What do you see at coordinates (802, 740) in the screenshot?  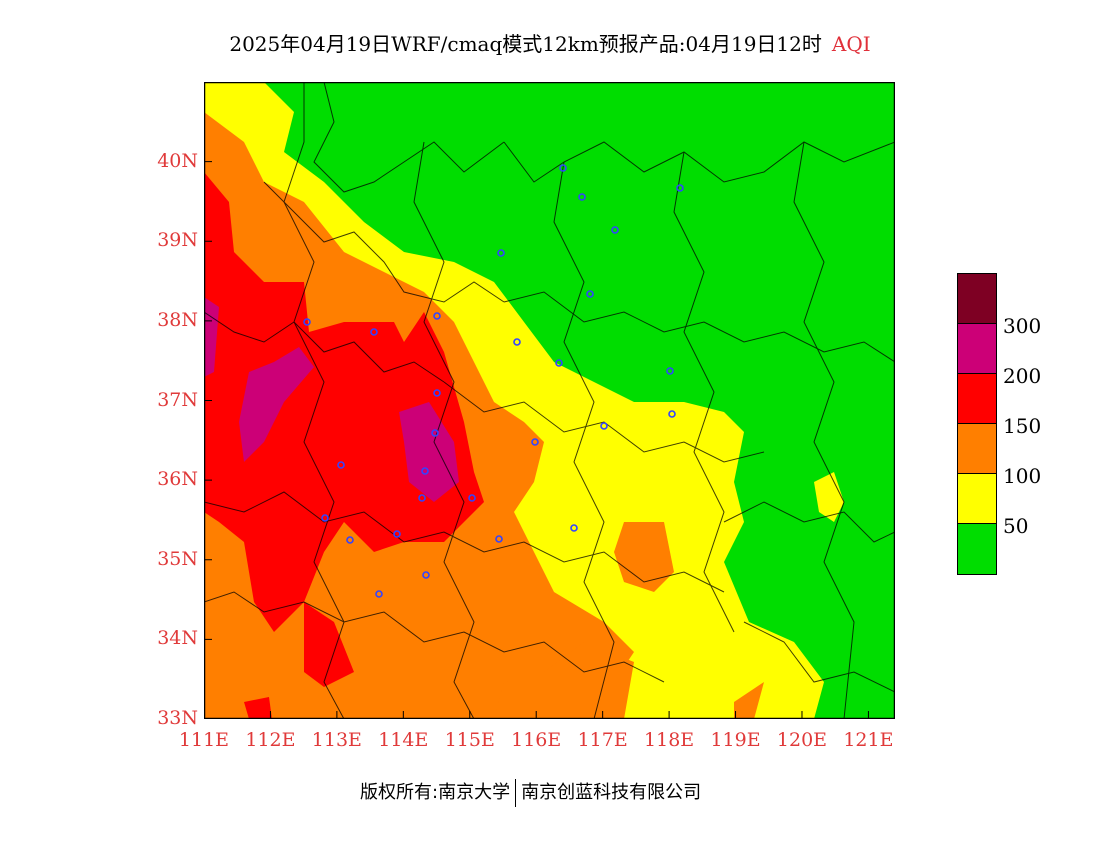 I see `longitude-tick-label: 120E` at bounding box center [802, 740].